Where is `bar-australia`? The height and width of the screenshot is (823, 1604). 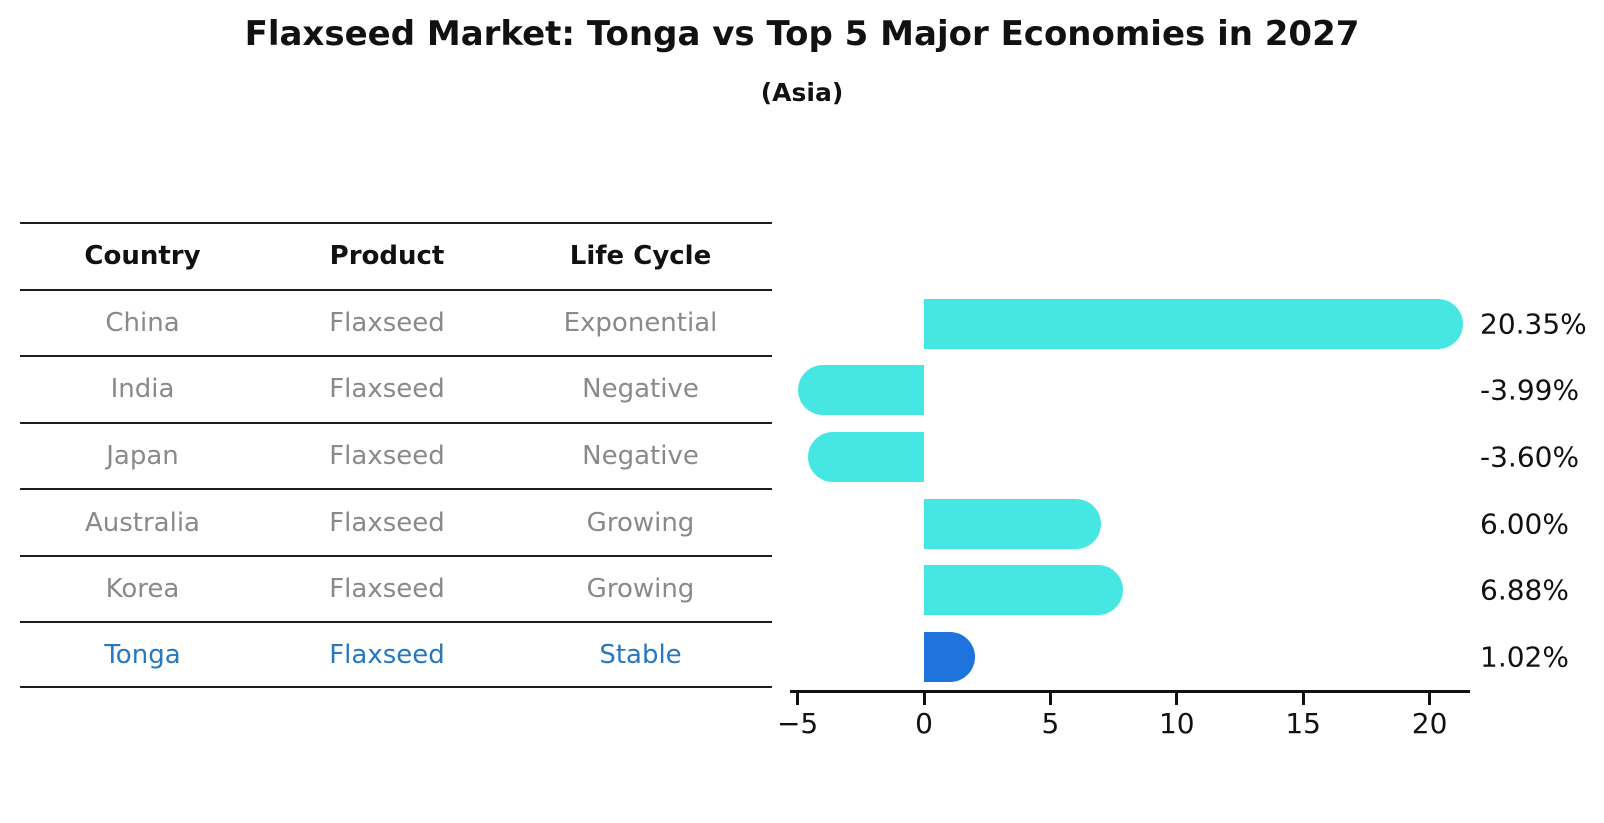 bar-australia is located at coordinates (1012, 523).